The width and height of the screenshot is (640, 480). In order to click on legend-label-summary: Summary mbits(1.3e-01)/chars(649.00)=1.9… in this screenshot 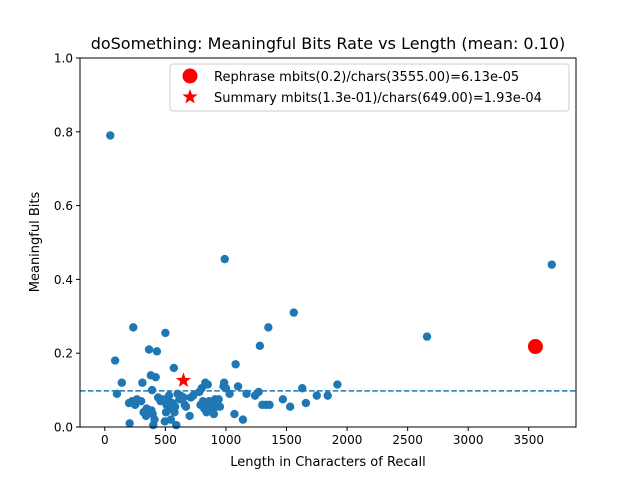, I will do `click(378, 98)`.